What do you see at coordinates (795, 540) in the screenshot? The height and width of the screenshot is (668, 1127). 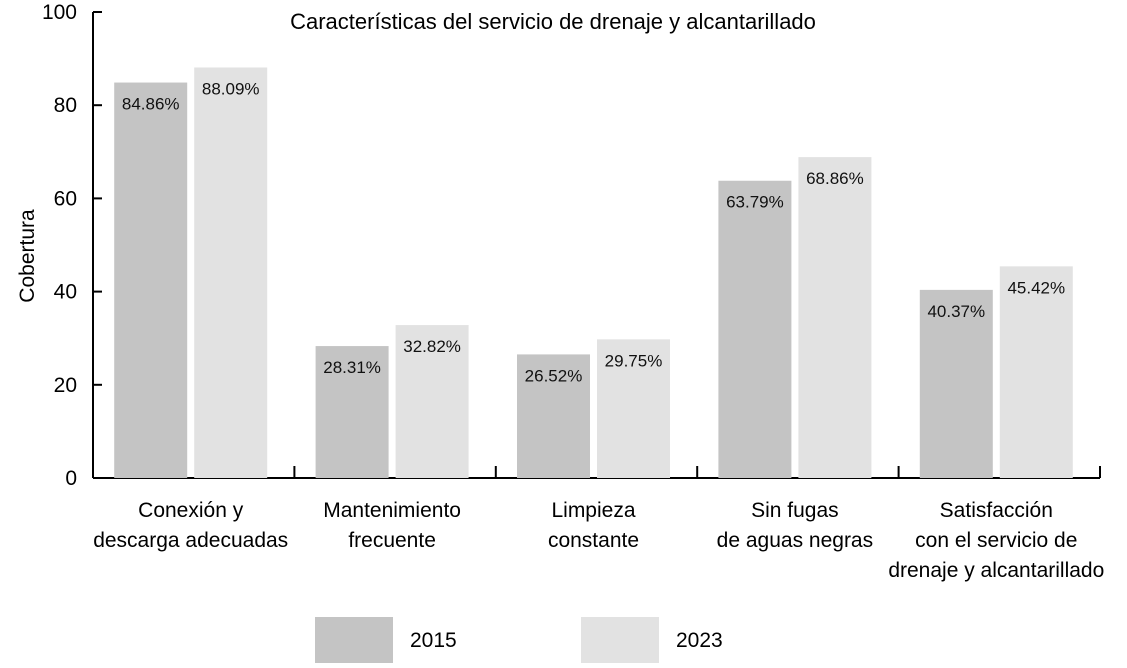 I see `x-category-label: de aguas negras` at bounding box center [795, 540].